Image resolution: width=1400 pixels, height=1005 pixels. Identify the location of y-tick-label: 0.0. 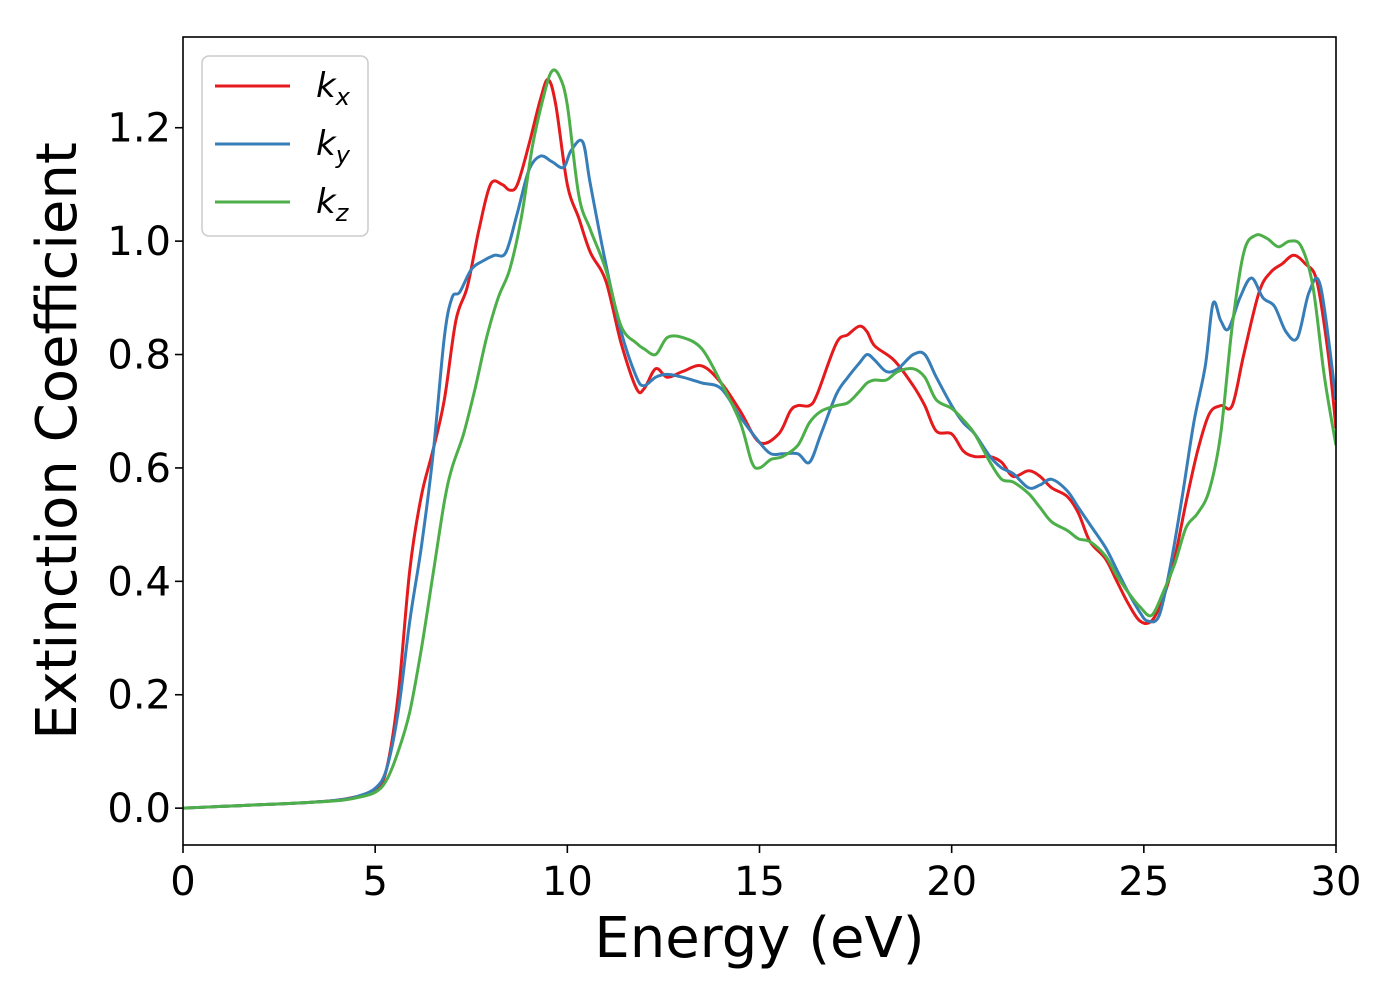
(139, 809).